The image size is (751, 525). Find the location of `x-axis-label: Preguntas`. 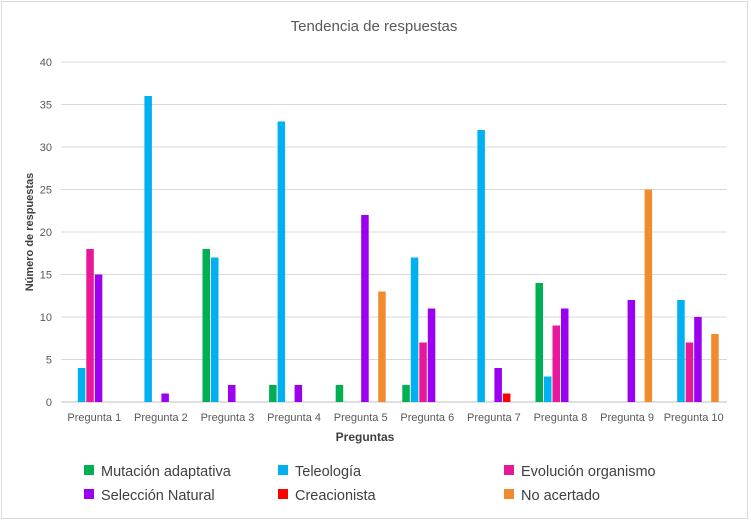

x-axis-label: Preguntas is located at coordinates (365, 437).